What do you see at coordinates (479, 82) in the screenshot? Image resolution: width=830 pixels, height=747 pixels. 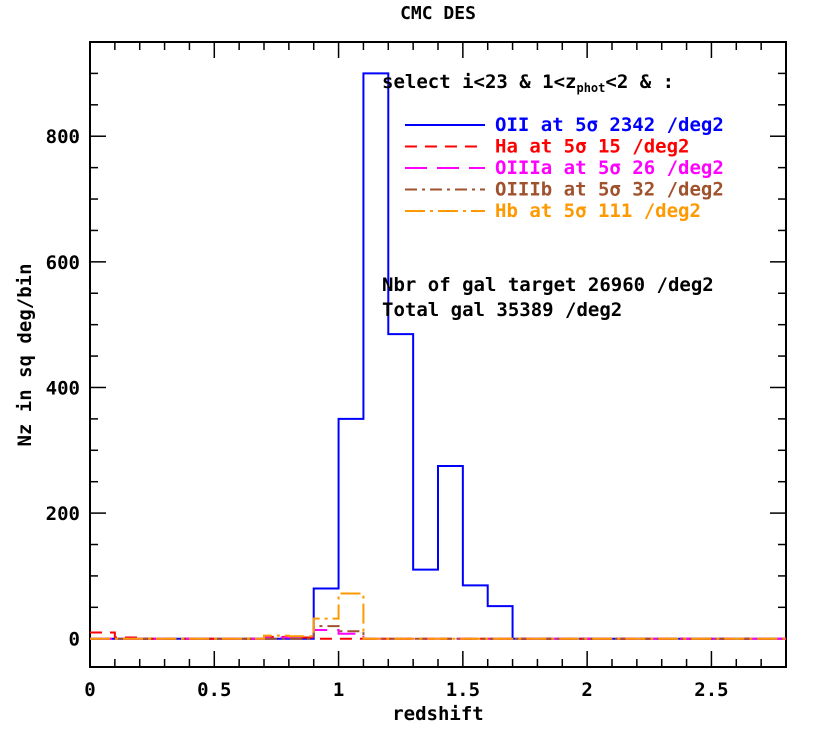 I see `selection-criteria-prefix: select i<23 & 1<z` at bounding box center [479, 82].